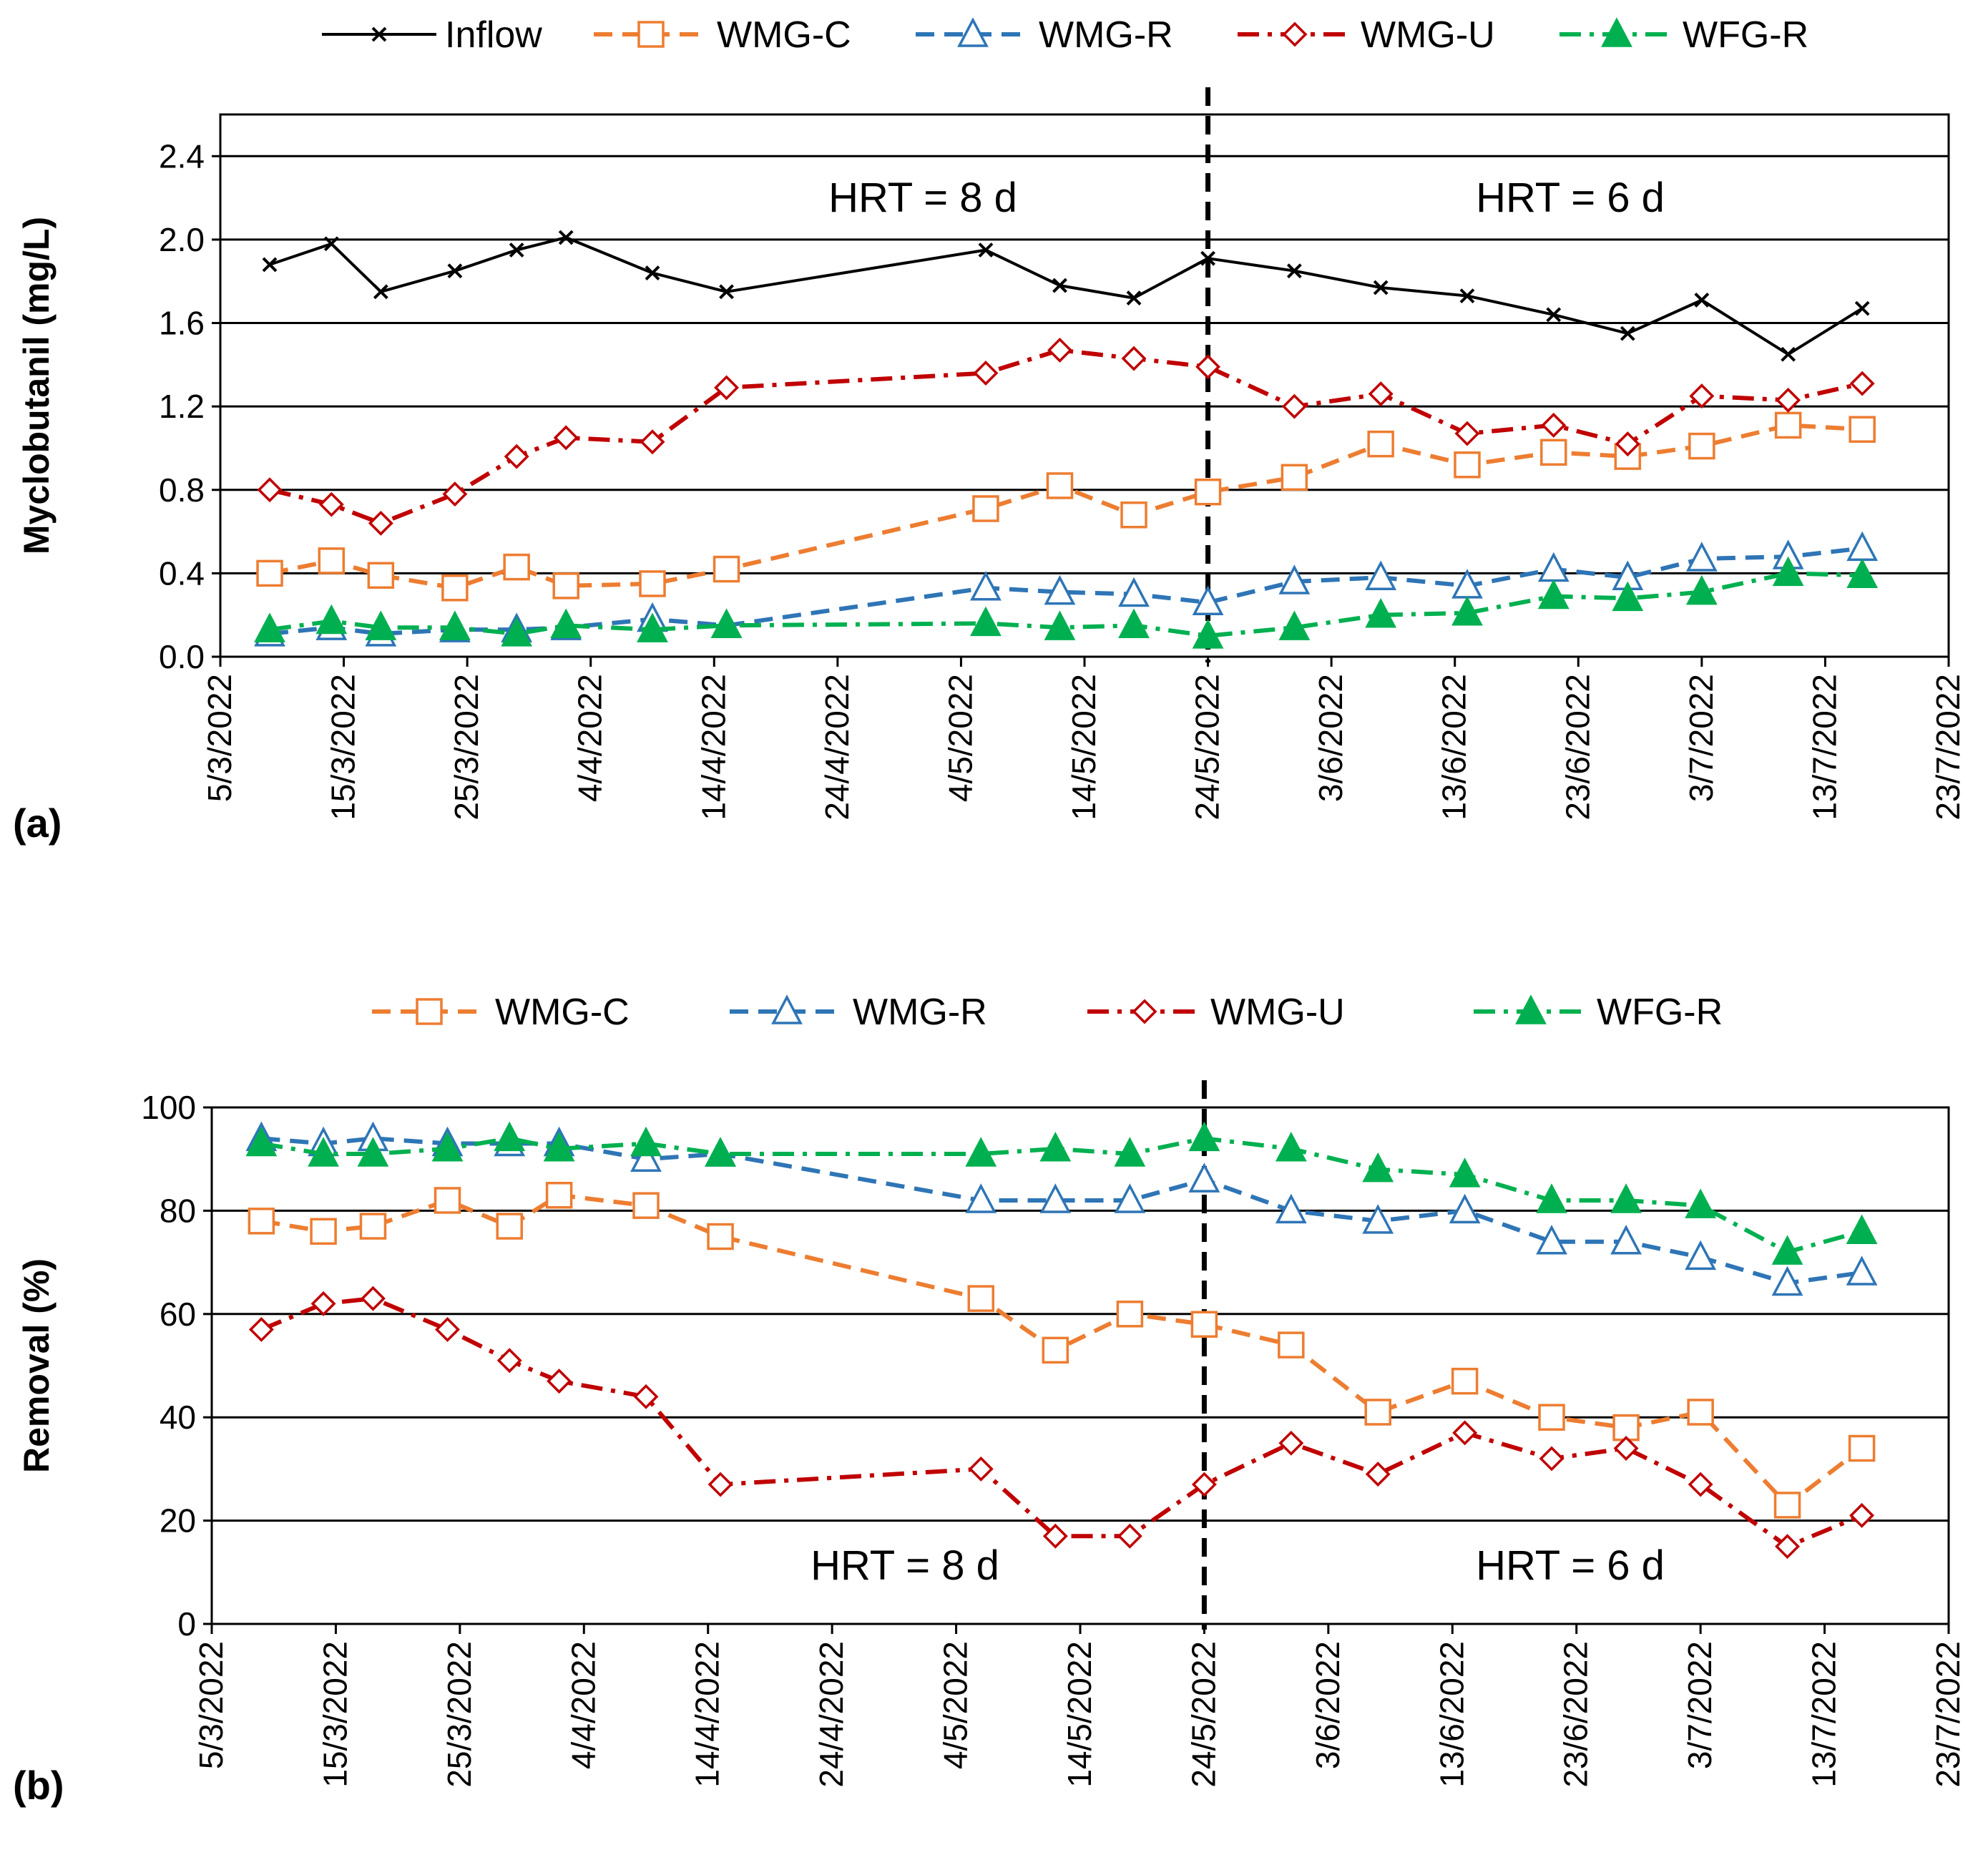  I want to click on point-inflow-19-b, so click(1862, 308).